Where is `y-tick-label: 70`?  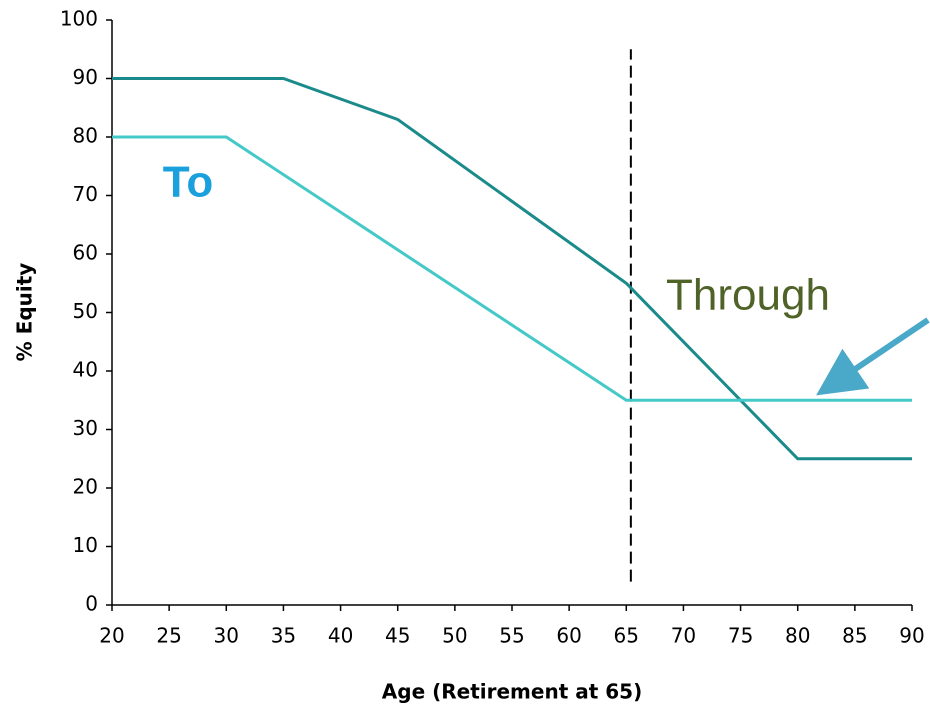 y-tick-label: 70 is located at coordinates (85, 194).